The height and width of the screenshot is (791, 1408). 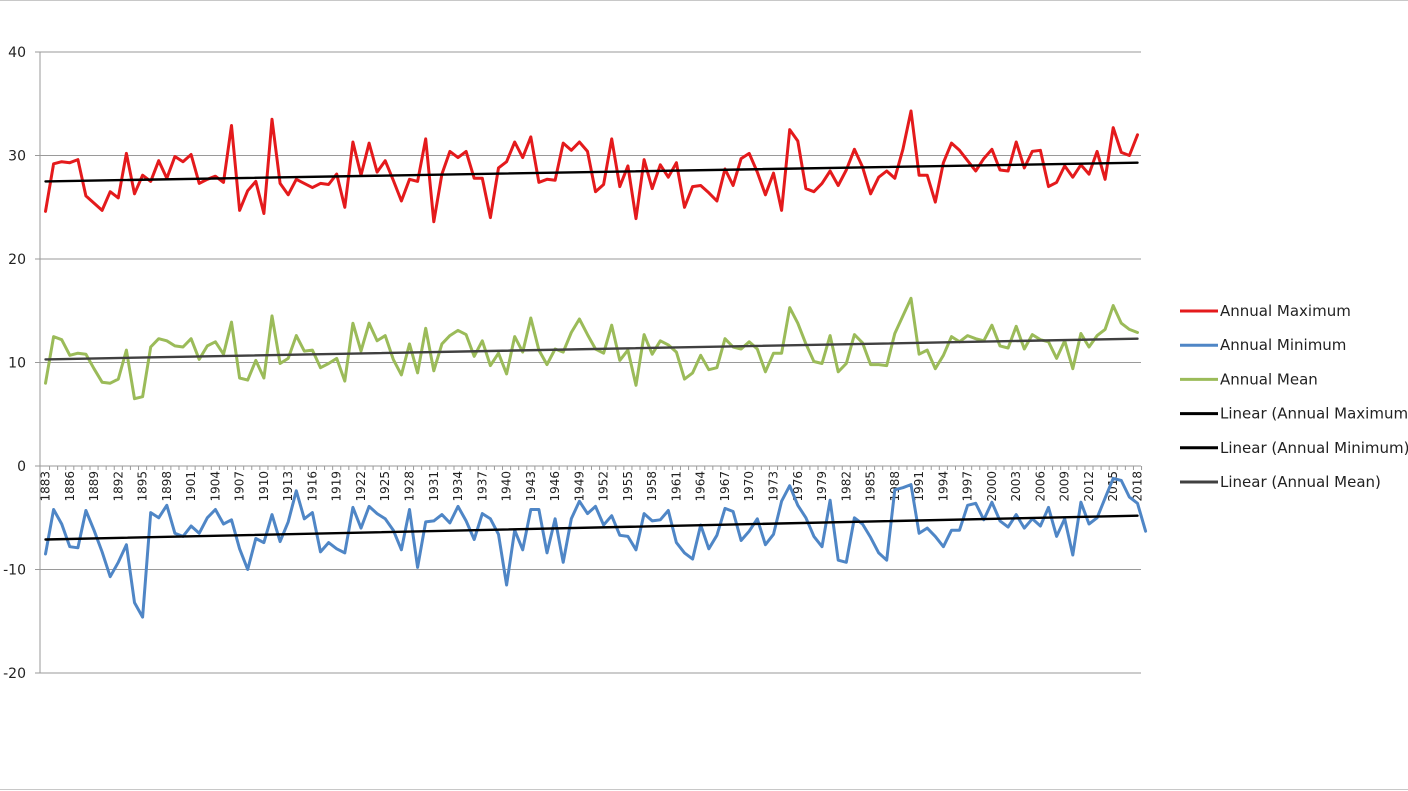 I want to click on x-tick-label: 1979, so click(x=822, y=486).